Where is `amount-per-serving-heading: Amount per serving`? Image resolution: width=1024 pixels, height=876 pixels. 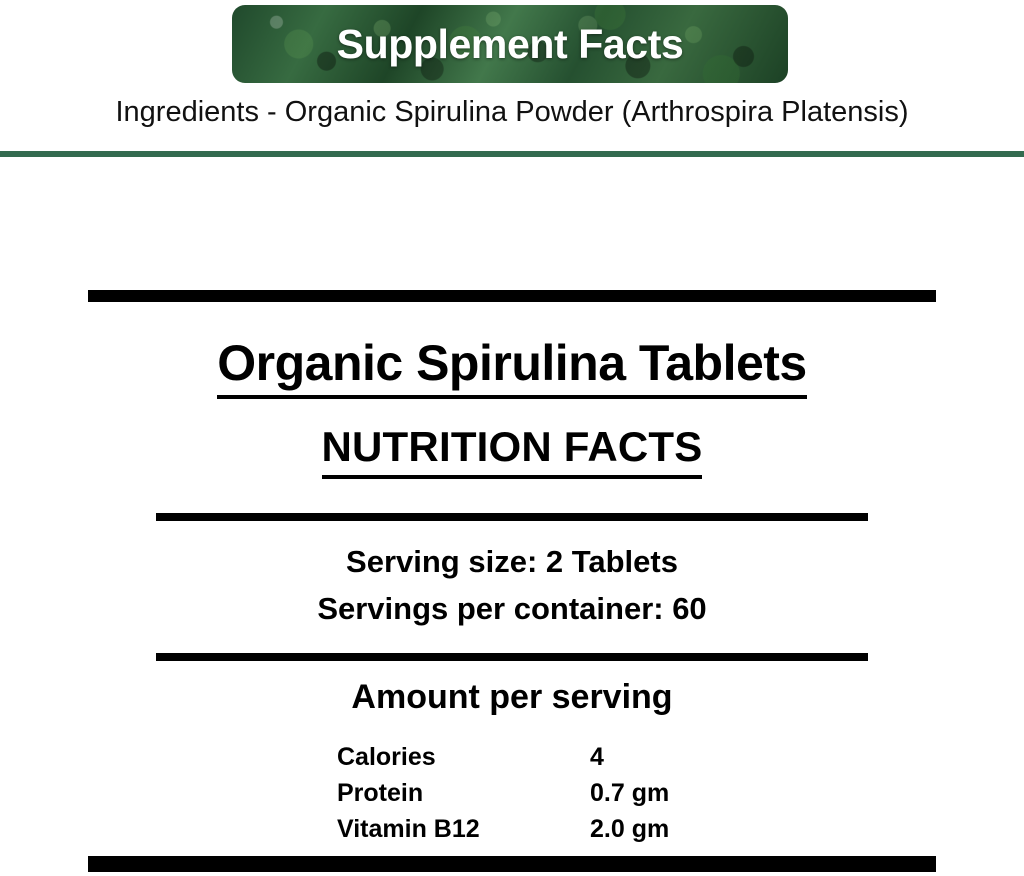 amount-per-serving-heading: Amount per serving is located at coordinates (512, 697).